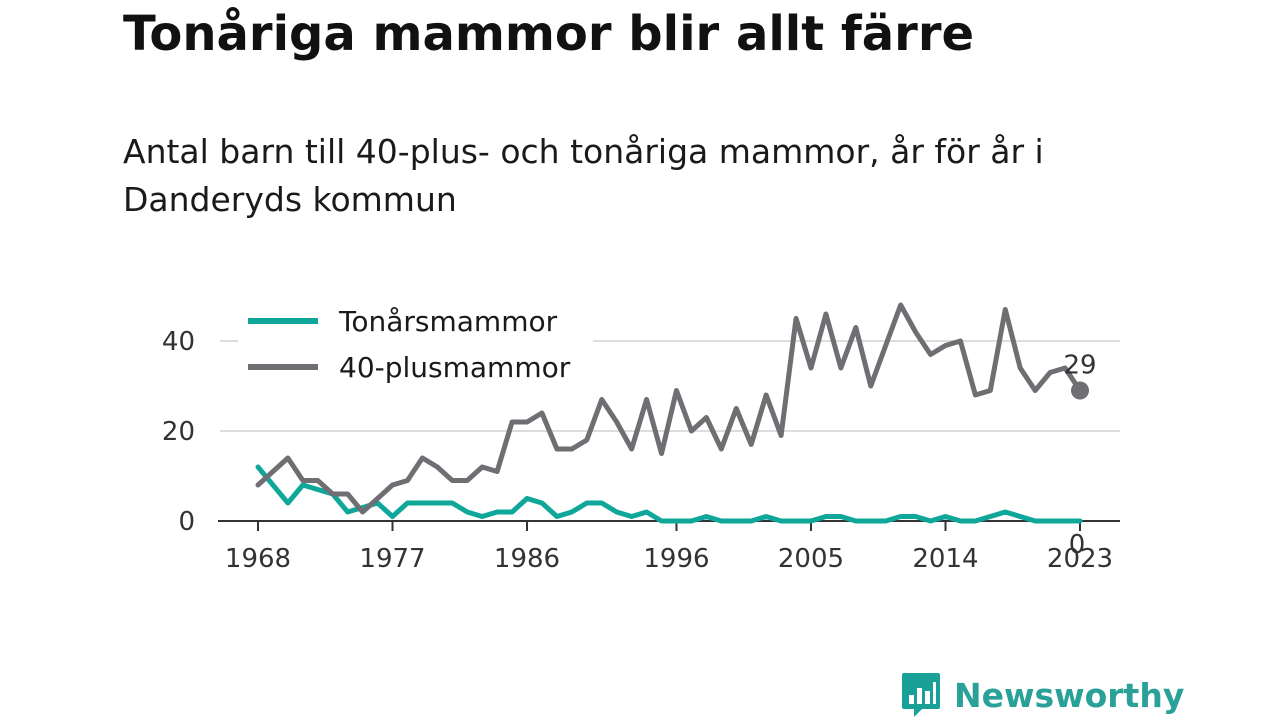  Describe the element at coordinates (258, 559) in the screenshot. I see `x-tick-label-1968: 1968` at that location.